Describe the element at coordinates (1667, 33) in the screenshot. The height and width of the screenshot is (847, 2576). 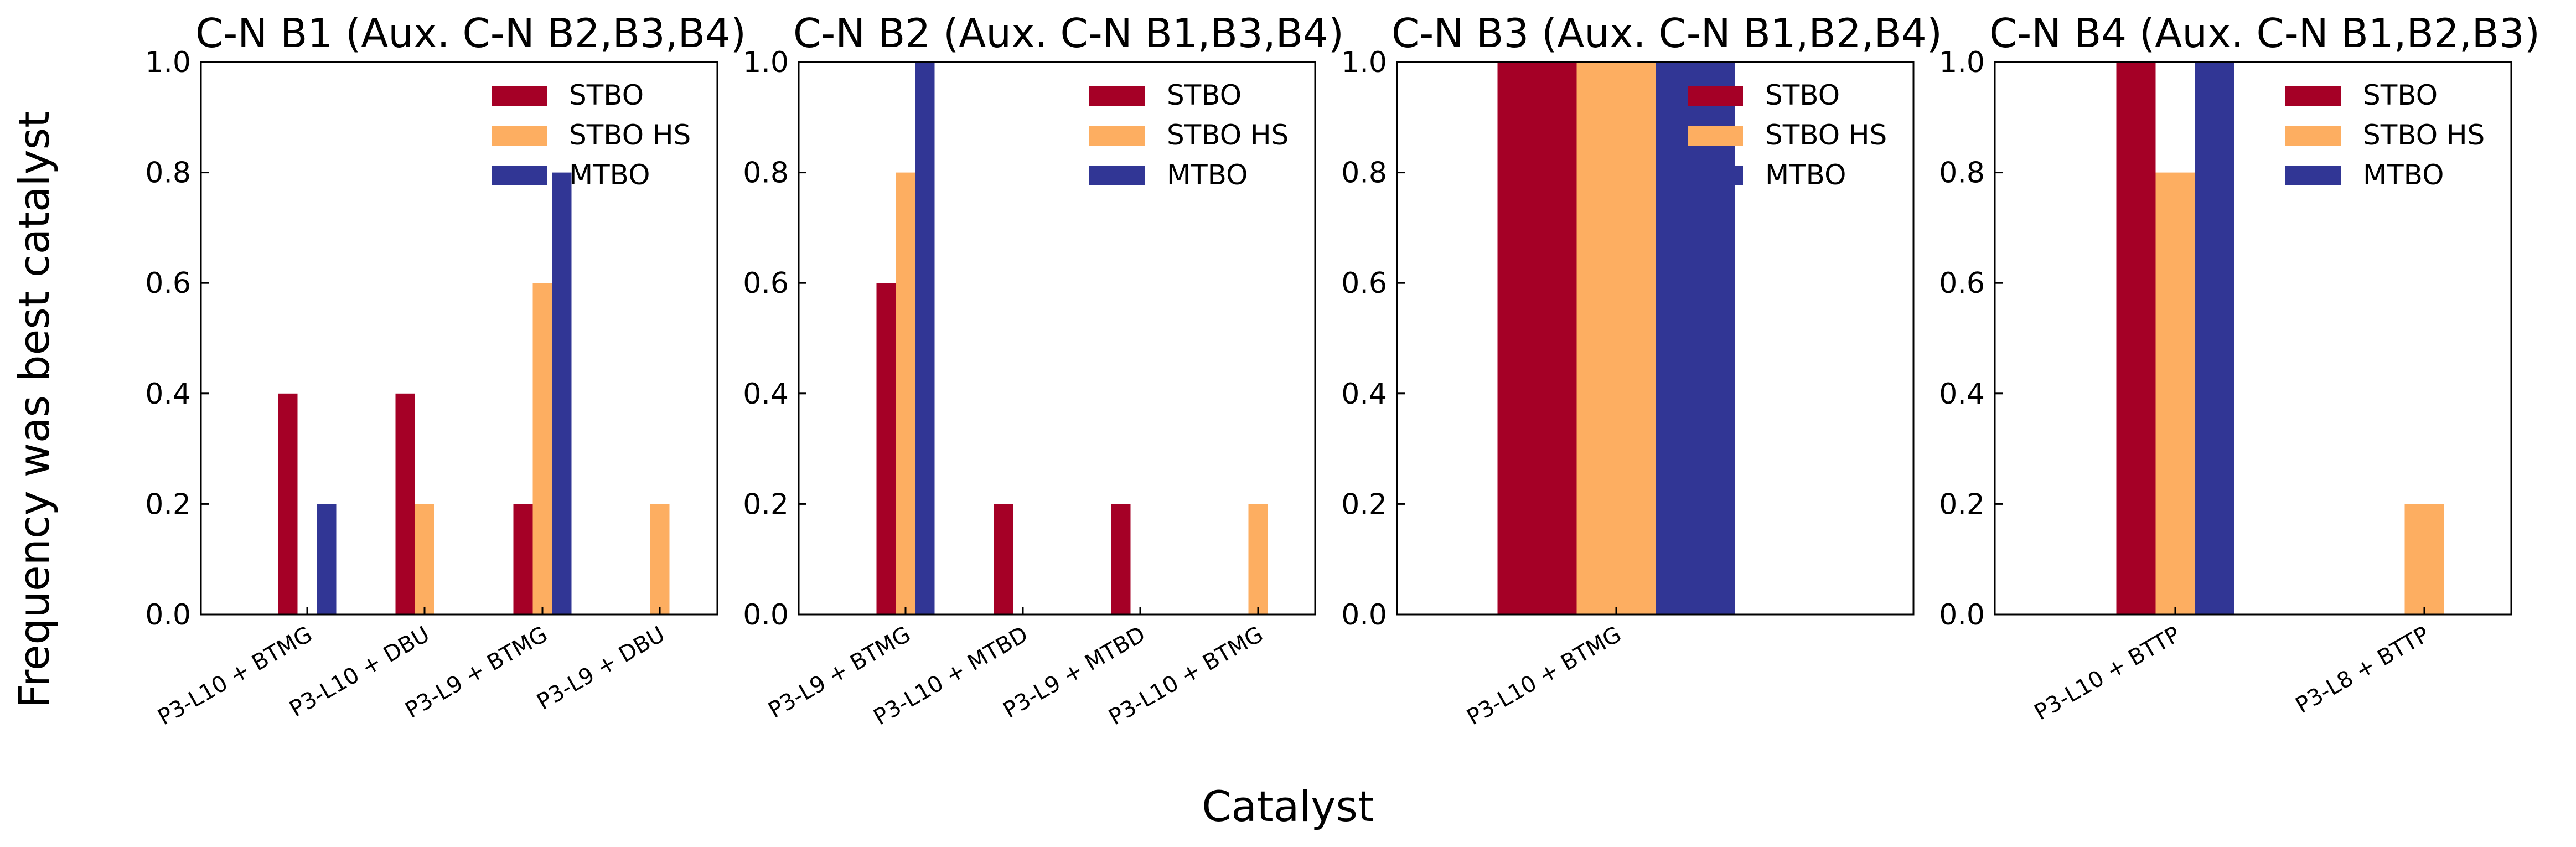
I see `chart-title: C-N B3 (Aux. C-N B1,B2,B4)` at that location.